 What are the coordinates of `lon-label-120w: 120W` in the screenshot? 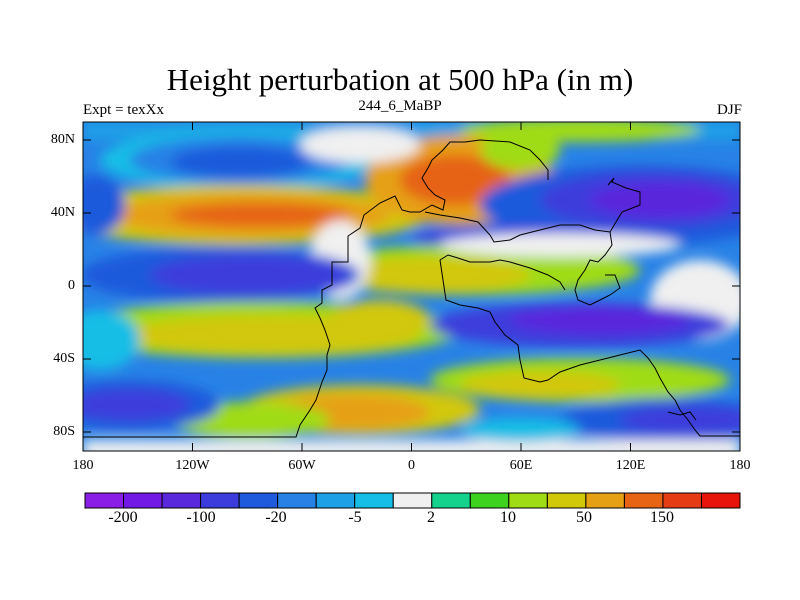 It's located at (192, 465).